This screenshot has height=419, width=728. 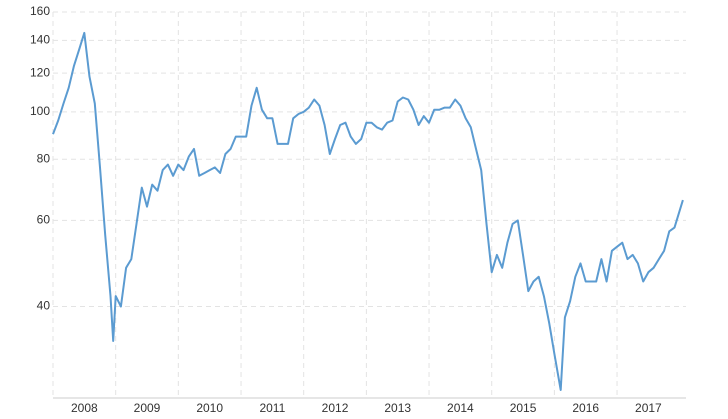 What do you see at coordinates (335, 408) in the screenshot?
I see `x-tick-label: 2012` at bounding box center [335, 408].